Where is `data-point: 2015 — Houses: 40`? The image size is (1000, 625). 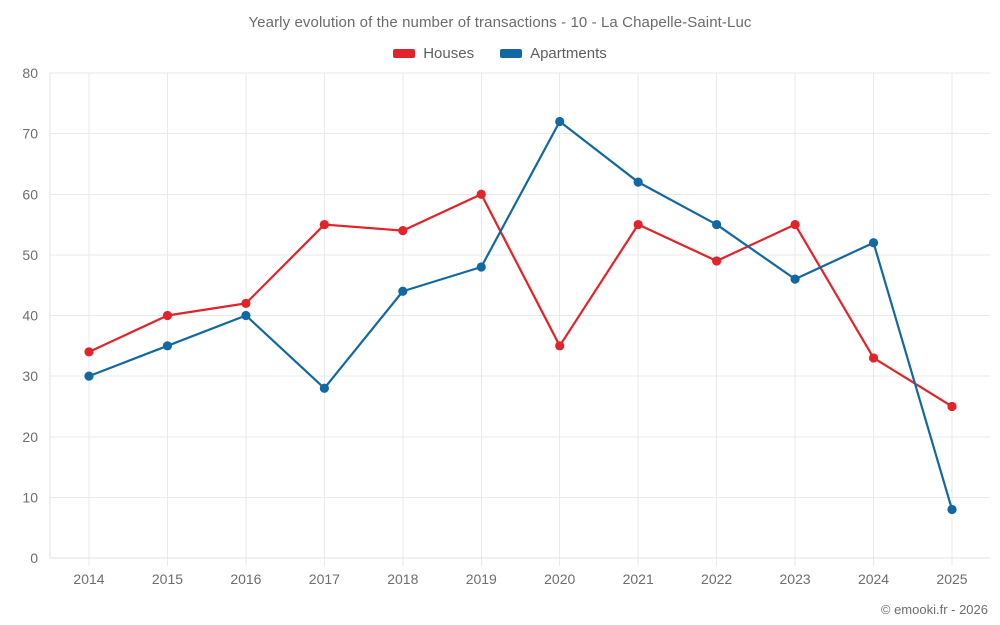
data-point: 2015 — Houses: 40 is located at coordinates (167, 315).